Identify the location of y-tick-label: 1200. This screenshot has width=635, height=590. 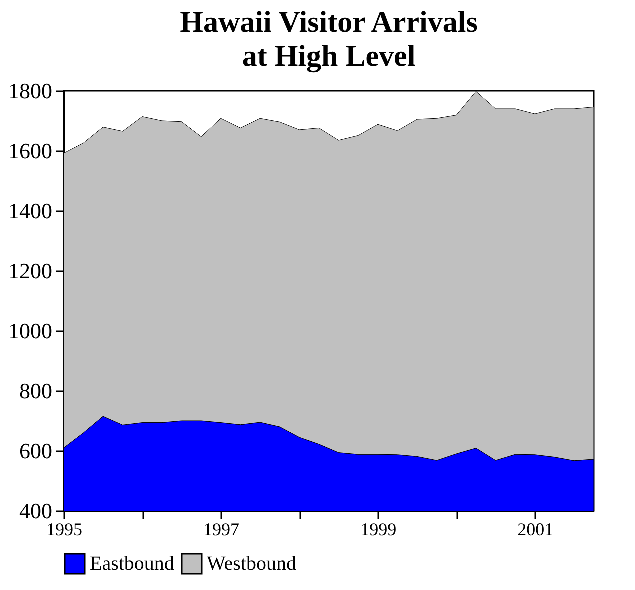
(30, 271).